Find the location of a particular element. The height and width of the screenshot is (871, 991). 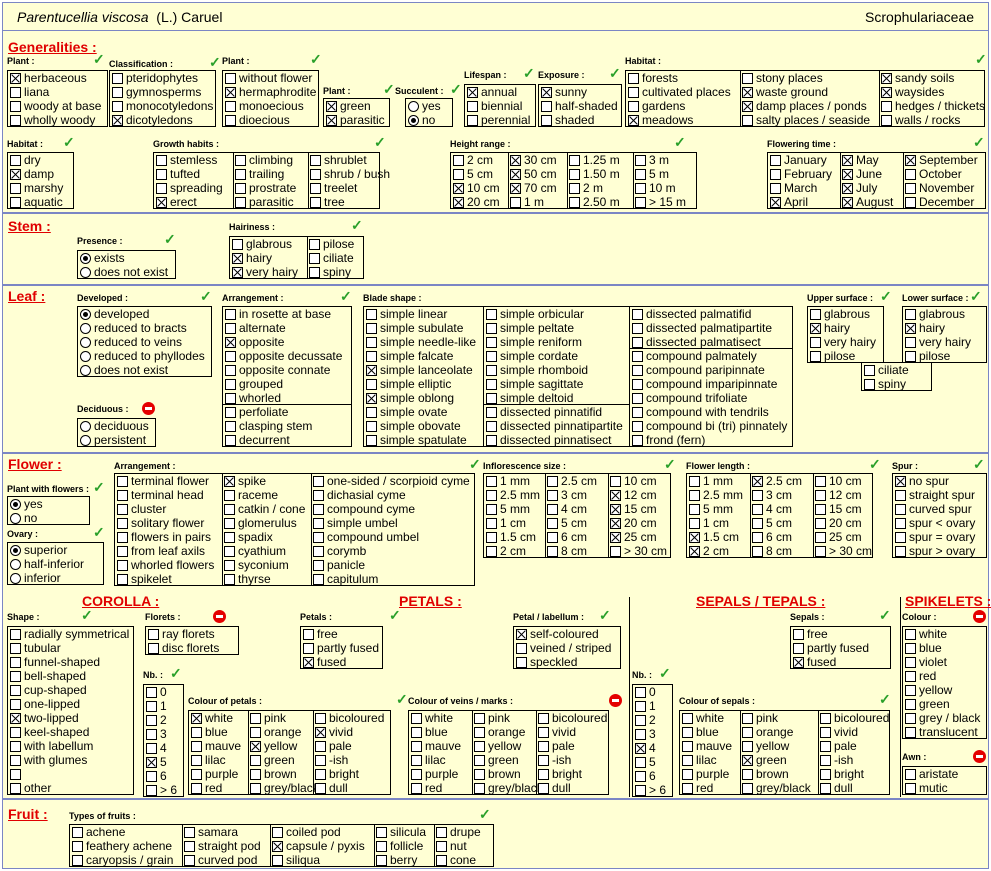

checkbox-curved-pod: curved pod is located at coordinates (226, 860).